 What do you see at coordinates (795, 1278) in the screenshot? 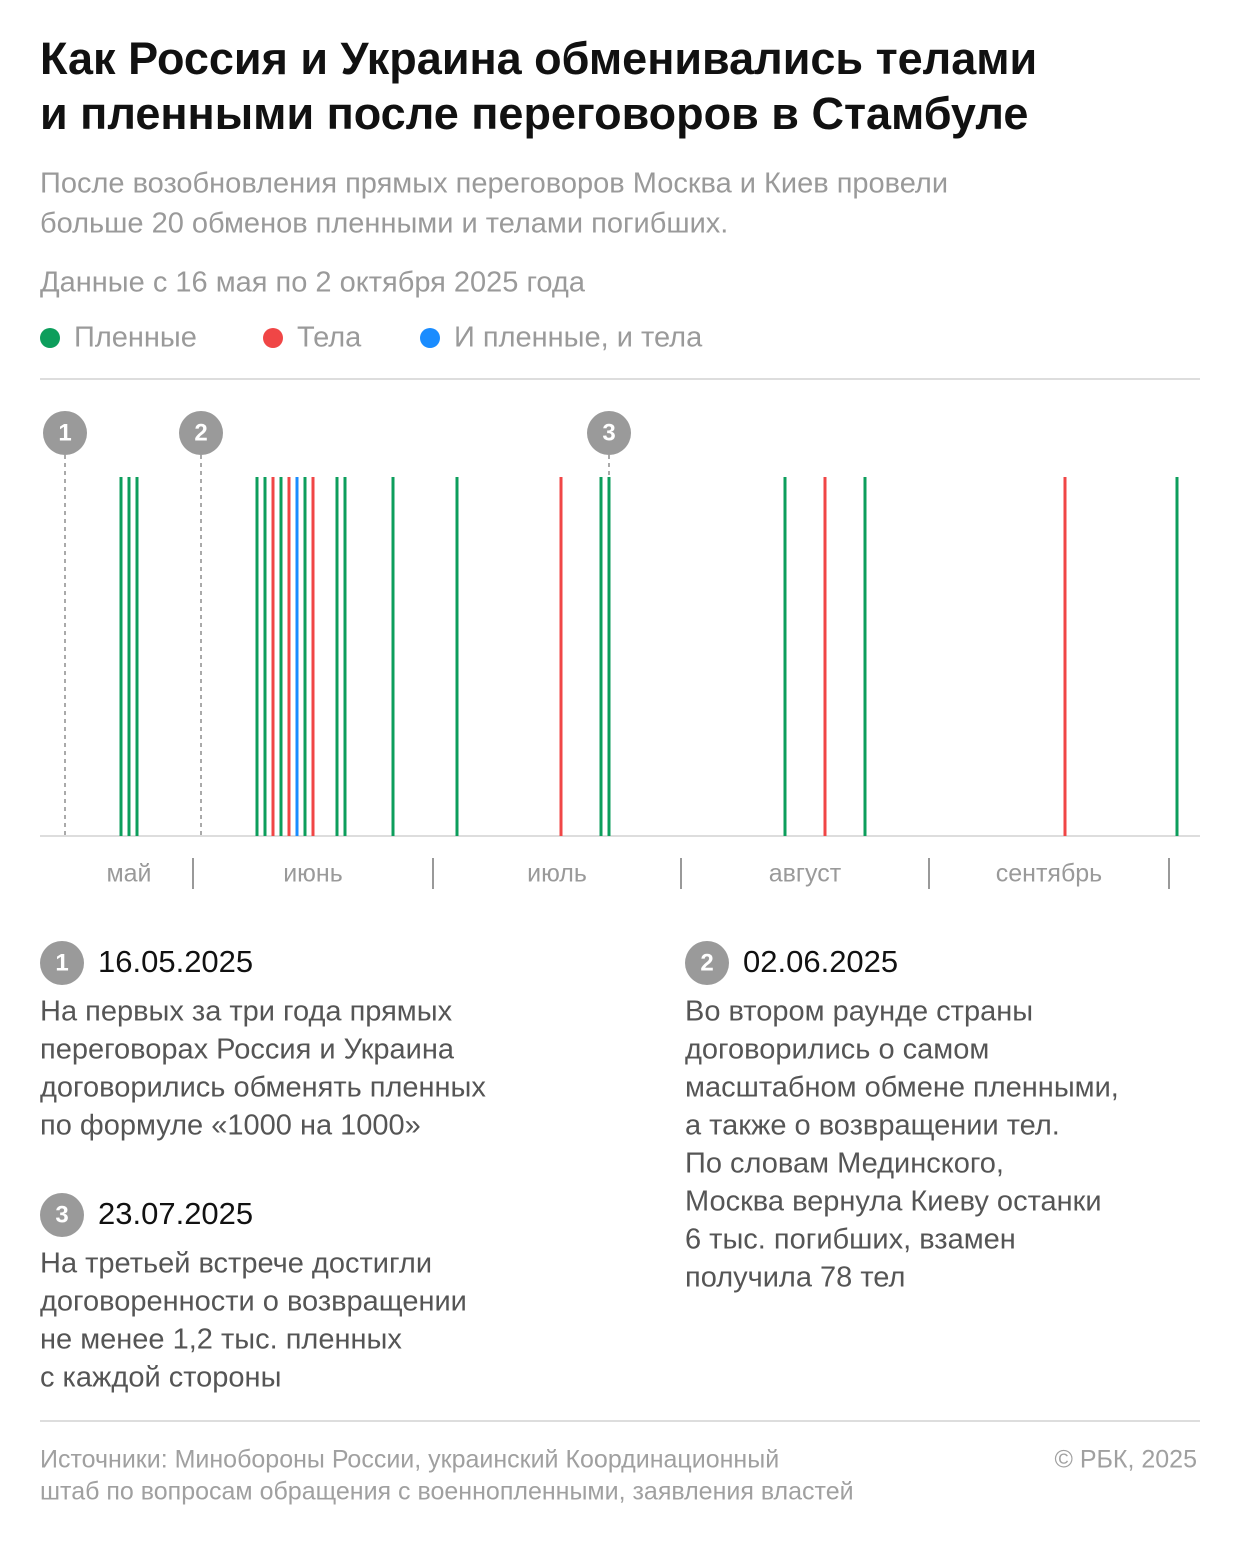
I see `milestone-text: получила 78 тел` at bounding box center [795, 1278].